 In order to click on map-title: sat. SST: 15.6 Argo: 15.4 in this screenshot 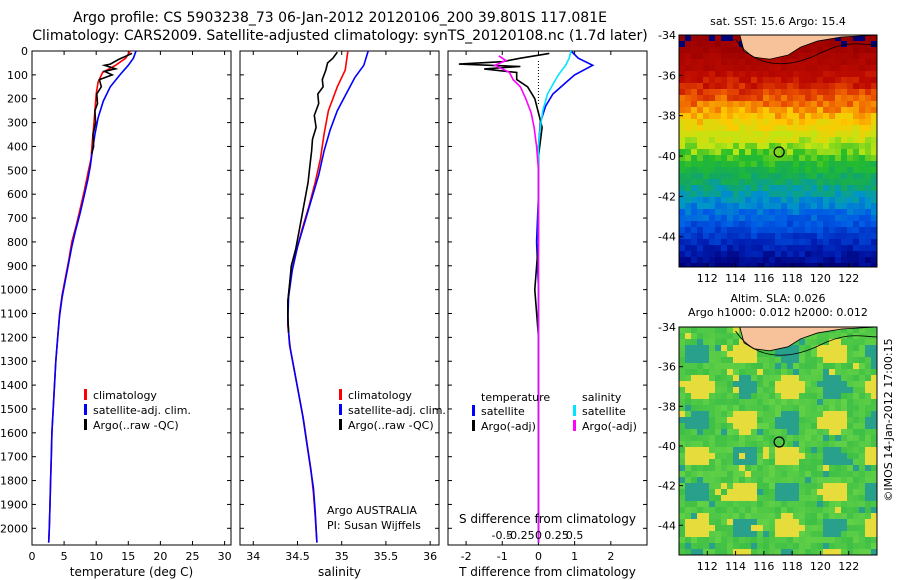, I will do `click(778, 21)`.